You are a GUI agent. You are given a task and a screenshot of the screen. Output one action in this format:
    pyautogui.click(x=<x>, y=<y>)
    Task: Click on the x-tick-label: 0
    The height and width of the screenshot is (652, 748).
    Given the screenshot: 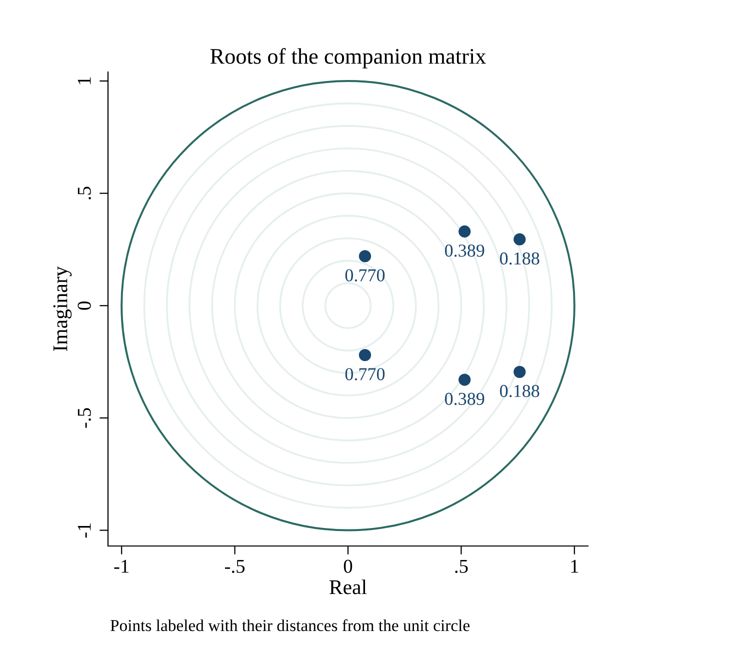 What is the action you would take?
    pyautogui.click(x=348, y=566)
    